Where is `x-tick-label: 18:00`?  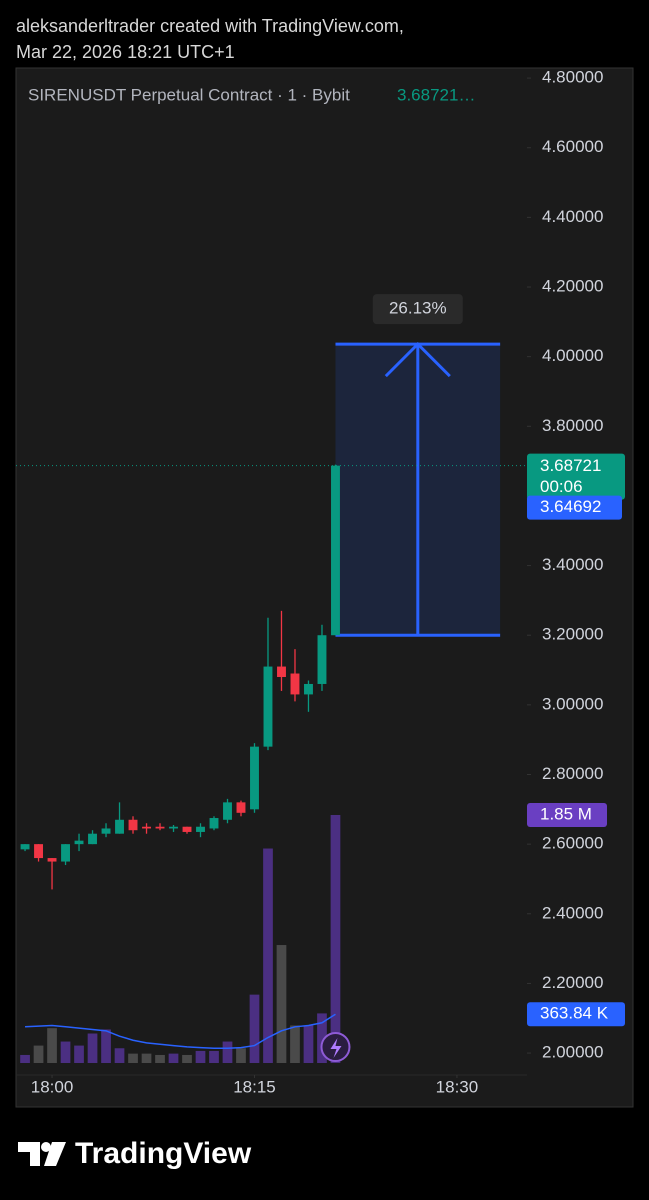
x-tick-label: 18:00 is located at coordinates (52, 1086).